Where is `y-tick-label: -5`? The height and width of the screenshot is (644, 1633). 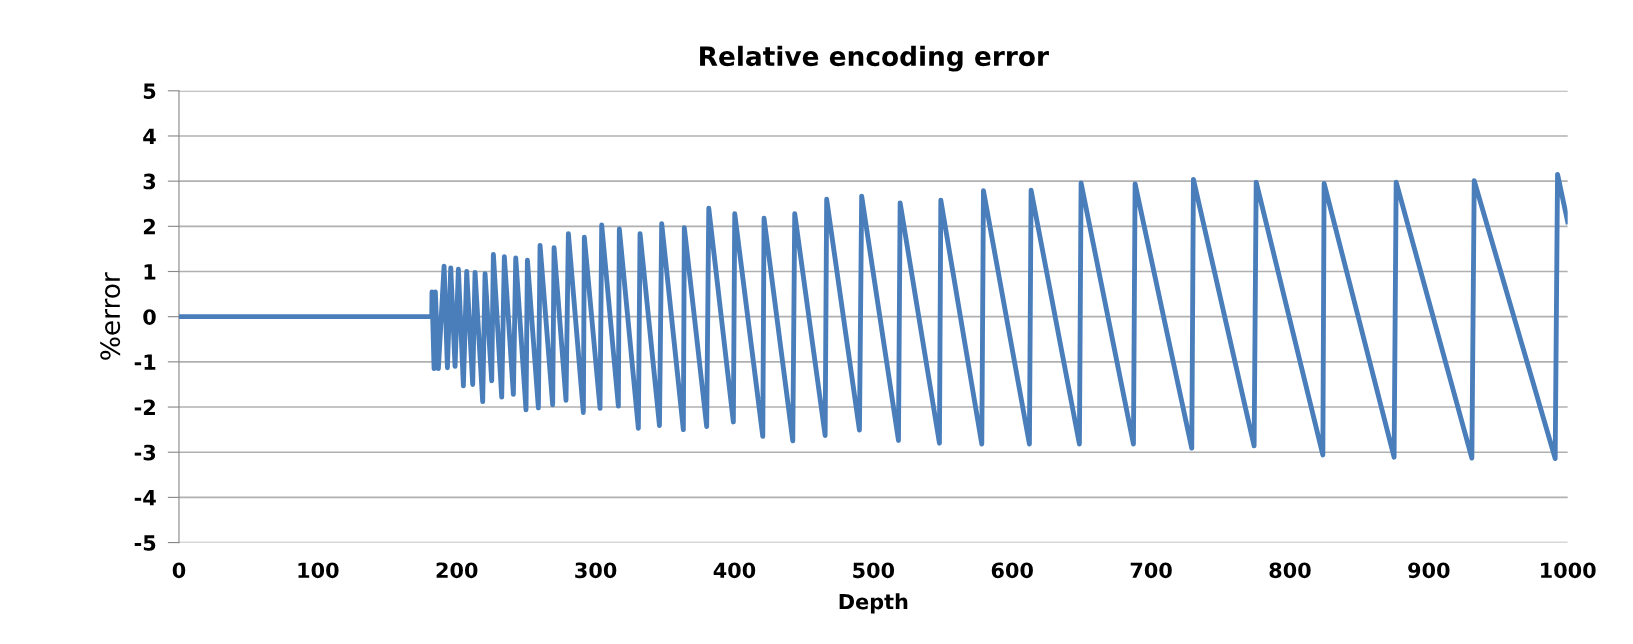
y-tick-label: -5 is located at coordinates (145, 543).